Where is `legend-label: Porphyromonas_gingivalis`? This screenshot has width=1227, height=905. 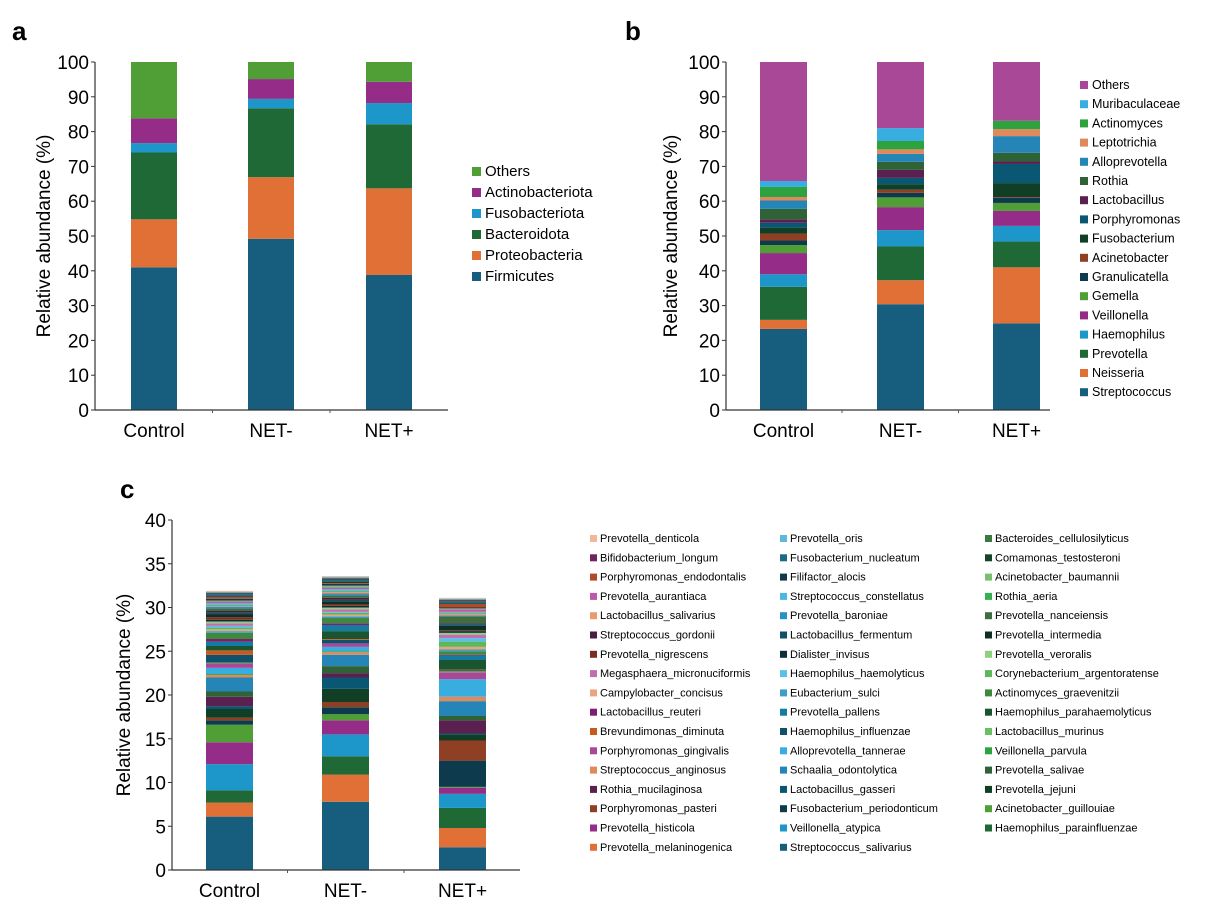 legend-label: Porphyromonas_gingivalis is located at coordinates (665, 751).